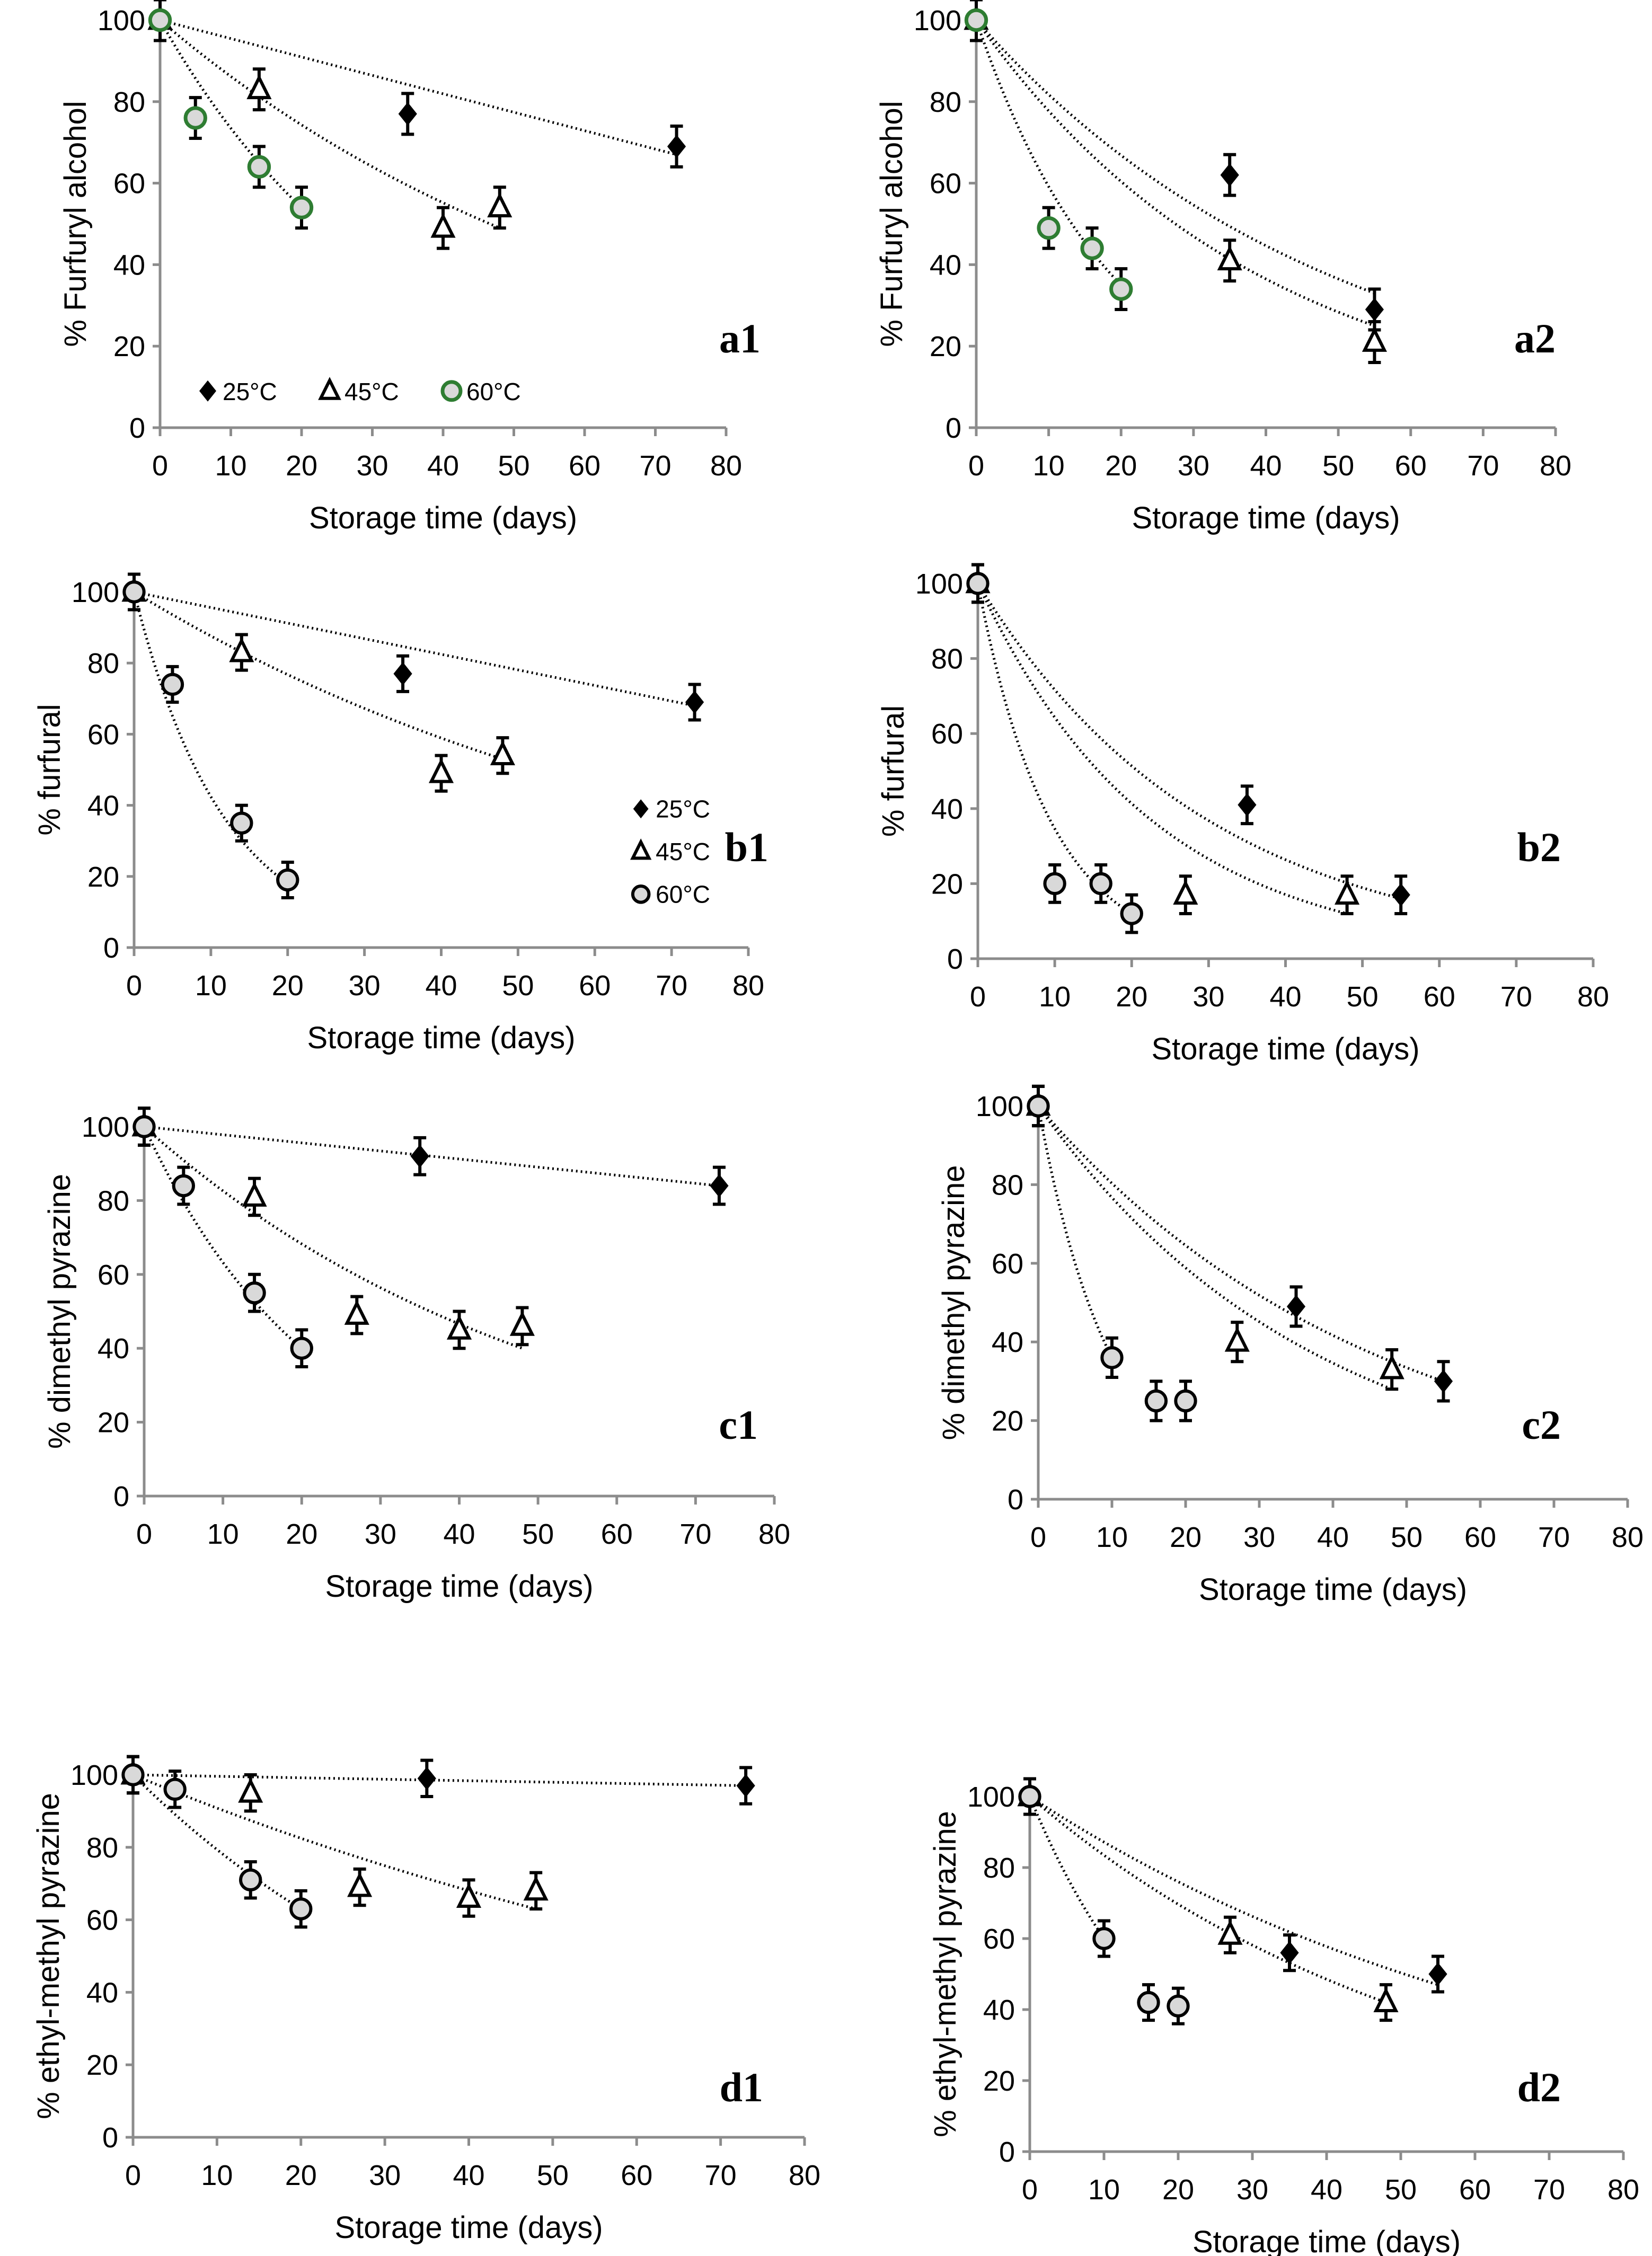  What do you see at coordinates (893, 771) in the screenshot?
I see `y-axis-title: % furfural` at bounding box center [893, 771].